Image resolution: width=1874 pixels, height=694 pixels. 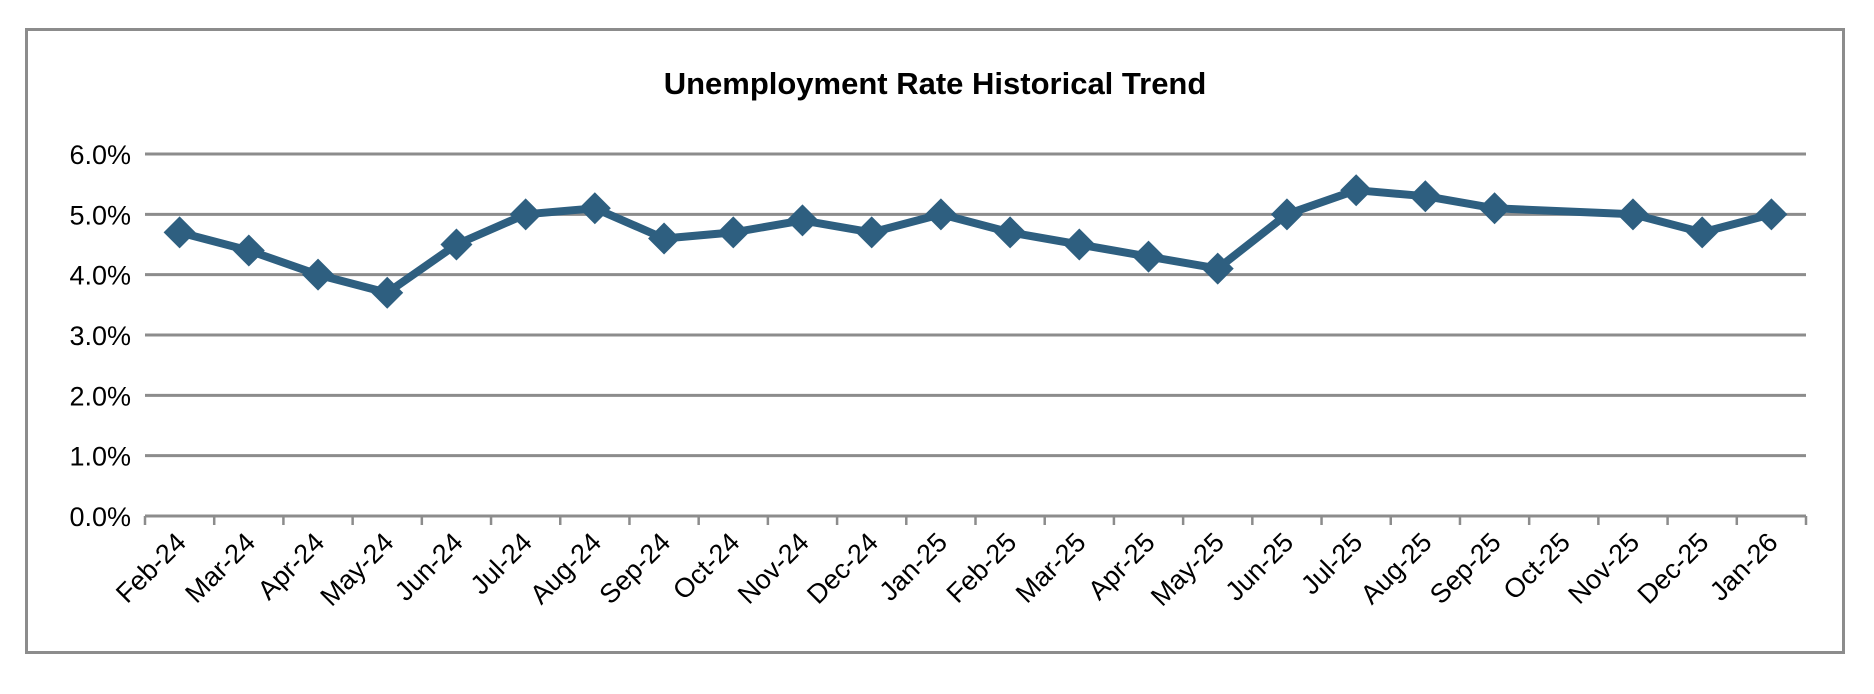 What do you see at coordinates (1673, 568) in the screenshot?
I see `x-tick-label: Dec-25` at bounding box center [1673, 568].